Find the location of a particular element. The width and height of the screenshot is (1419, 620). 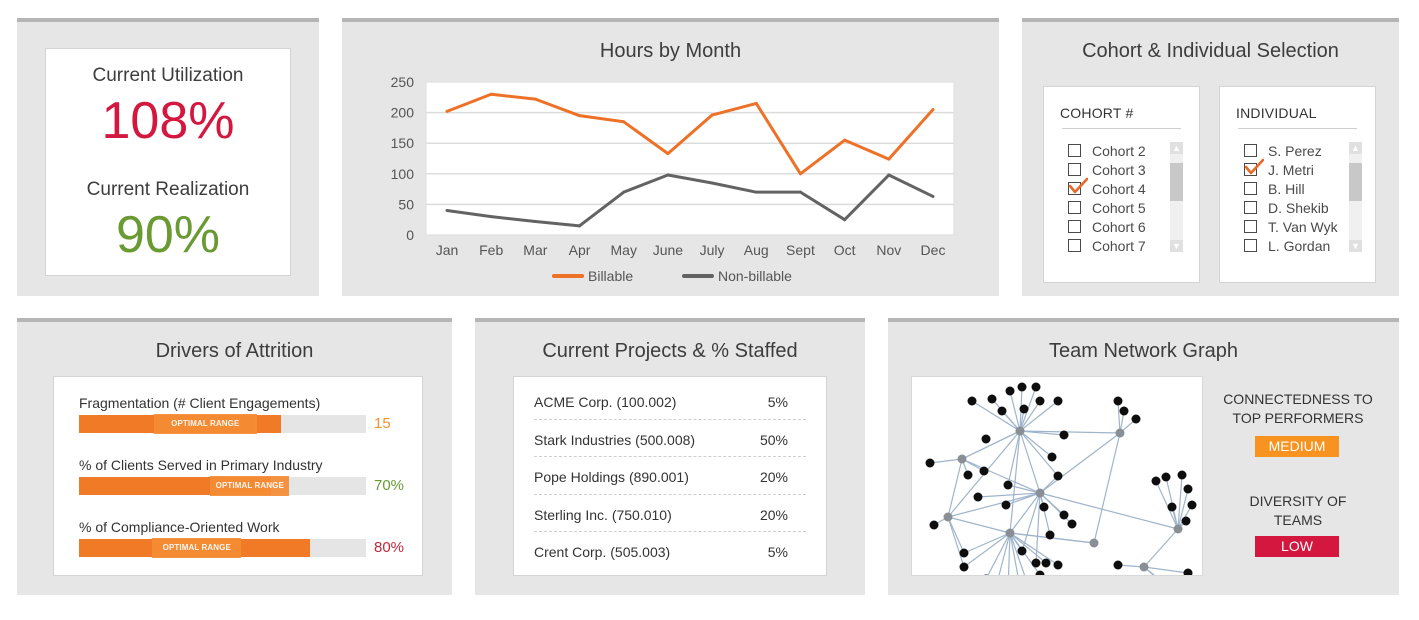

cohort-header: COHORT # is located at coordinates (1097, 113).